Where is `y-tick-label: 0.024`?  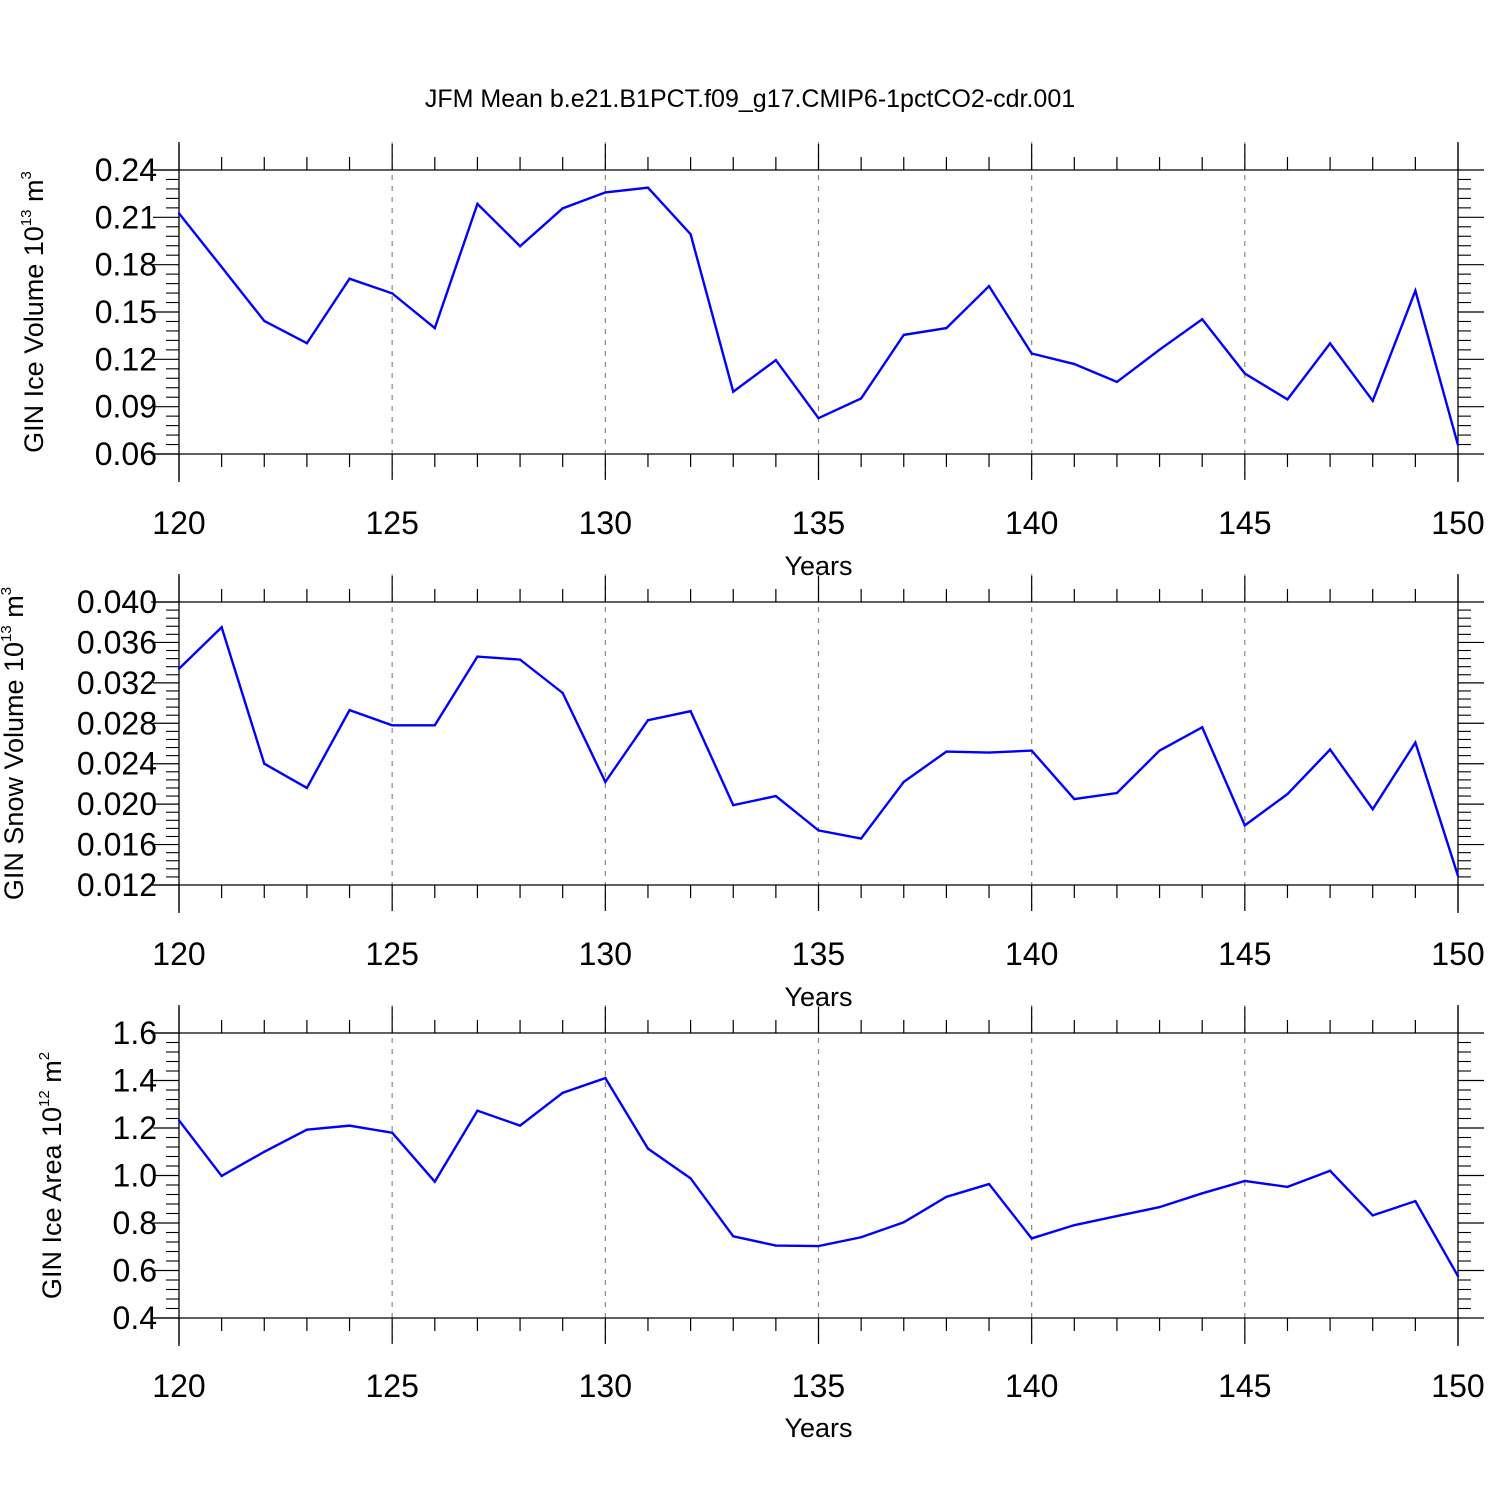 y-tick-label: 0.024 is located at coordinates (117, 764).